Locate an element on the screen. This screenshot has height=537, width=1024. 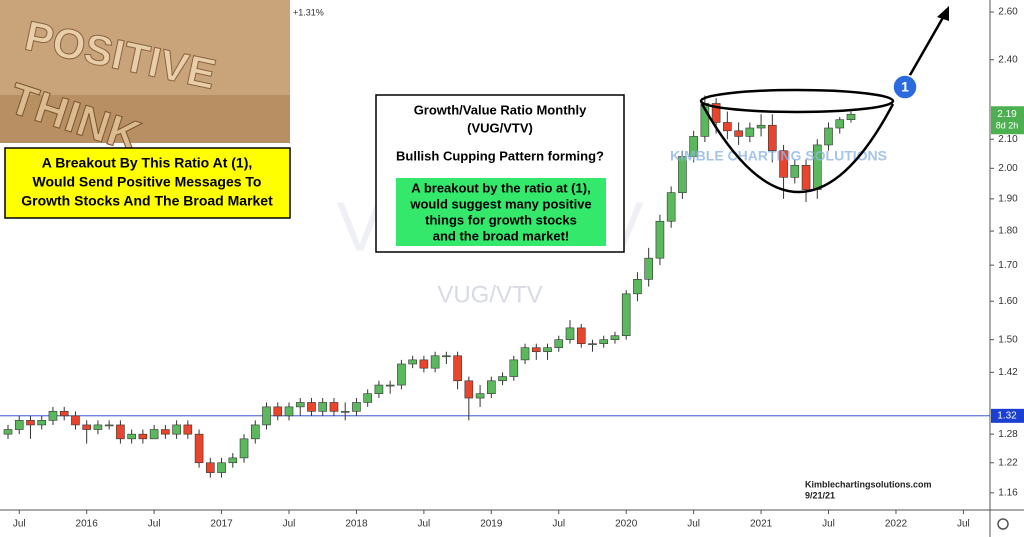
x-tick-label: 2019 is located at coordinates (491, 524).